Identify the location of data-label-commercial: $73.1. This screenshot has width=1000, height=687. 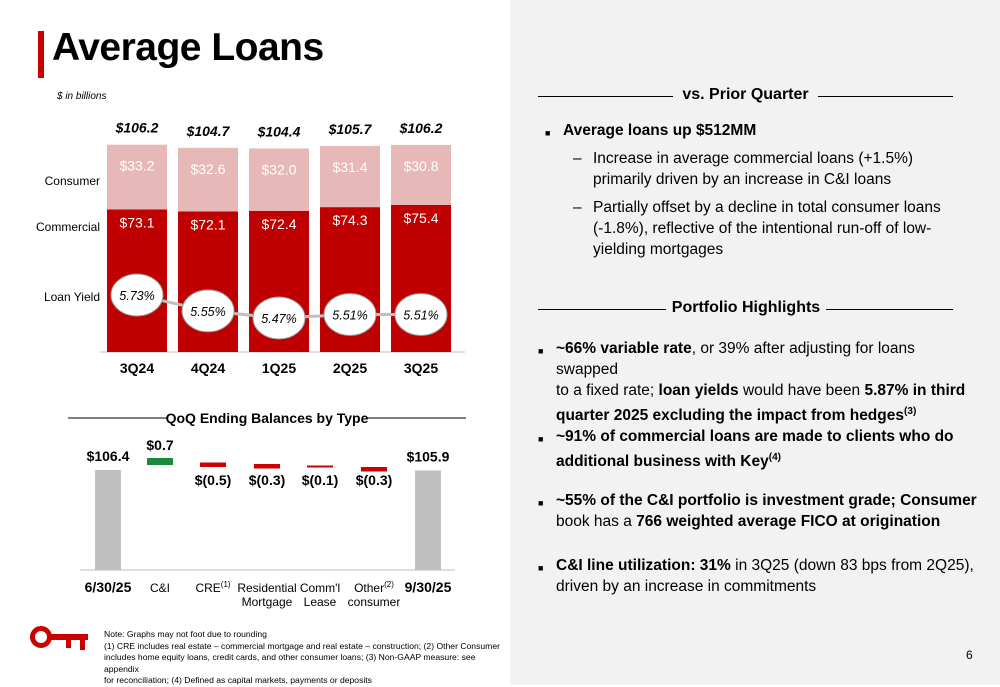
(136, 222).